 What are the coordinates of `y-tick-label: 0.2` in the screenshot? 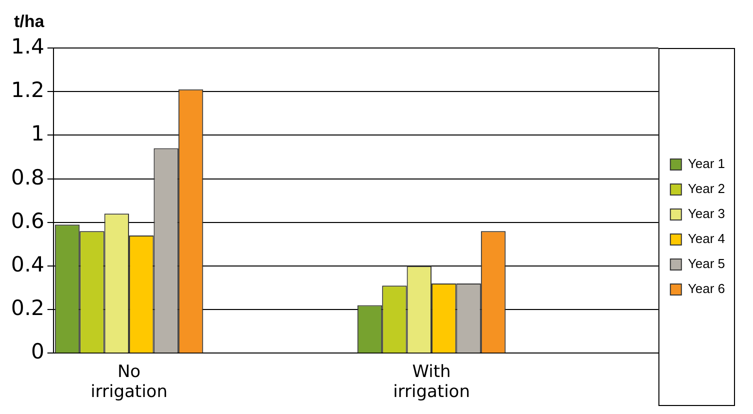 It's located at (27, 308).